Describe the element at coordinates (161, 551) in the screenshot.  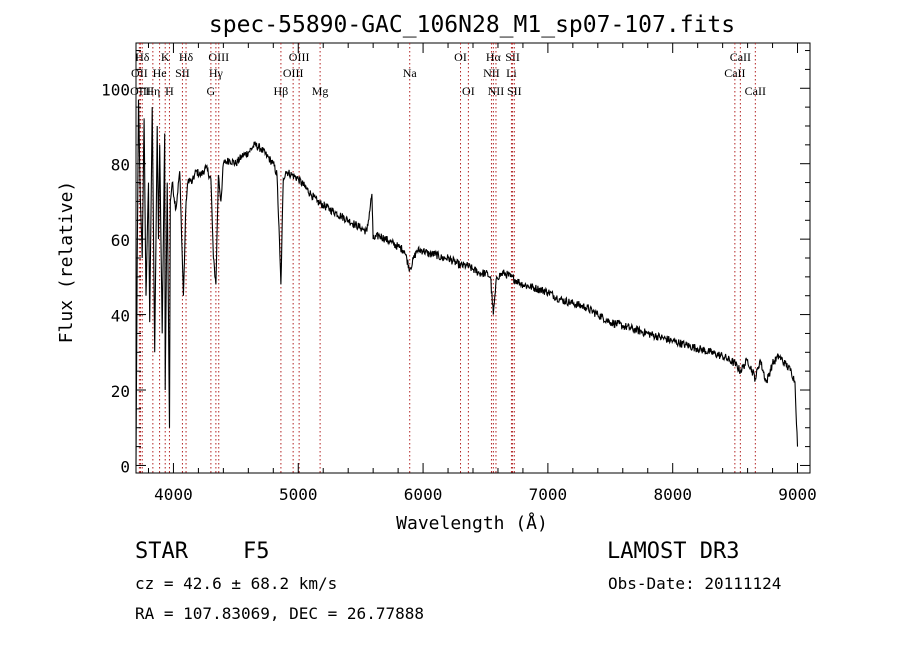
I see `object-class: STAR` at that location.